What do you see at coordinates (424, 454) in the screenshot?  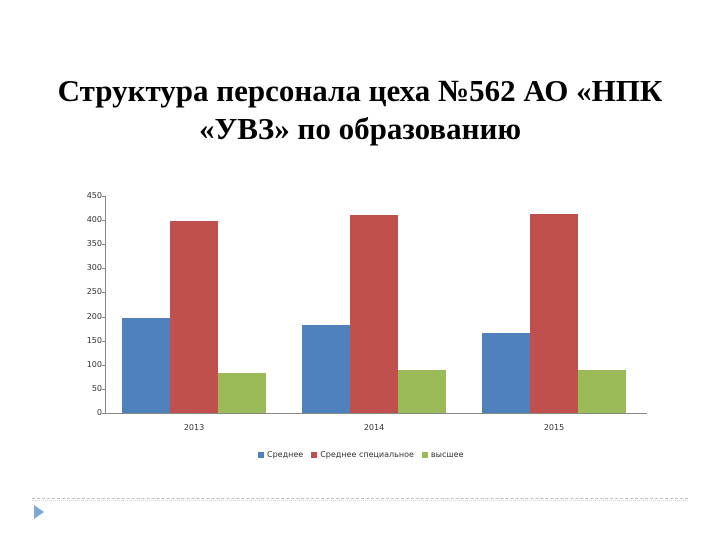 I see `legend-swatch-green` at bounding box center [424, 454].